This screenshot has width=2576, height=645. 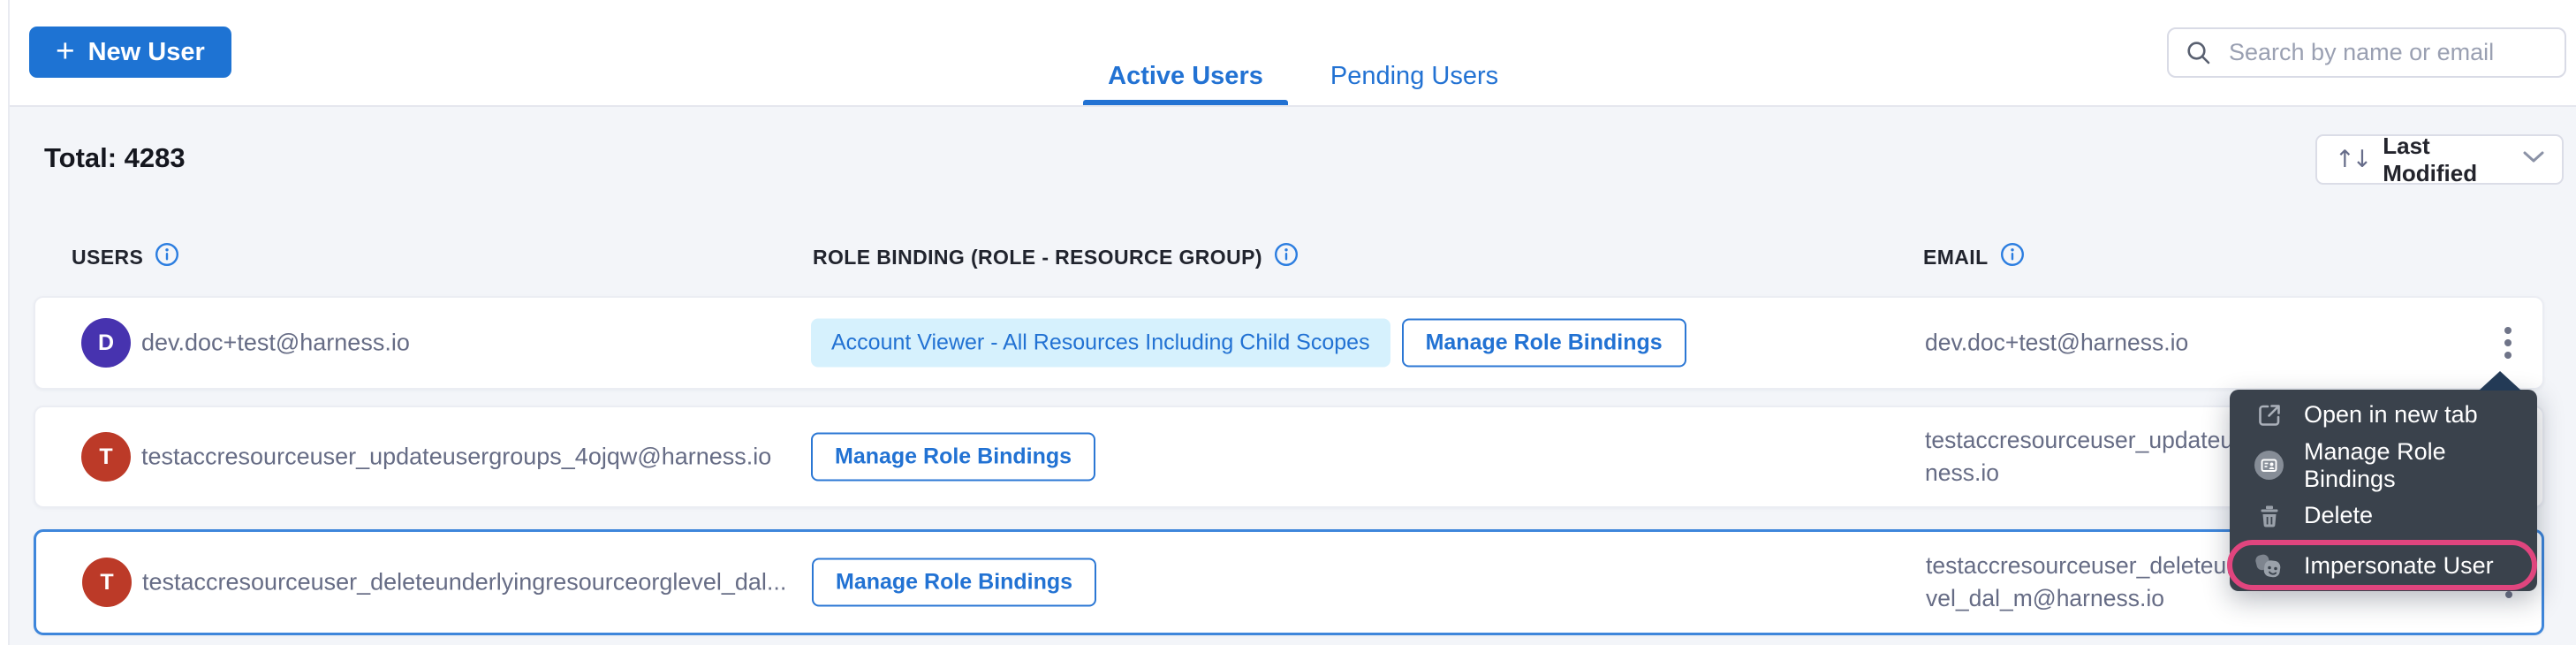 I want to click on plus-icon: +, so click(x=66, y=50).